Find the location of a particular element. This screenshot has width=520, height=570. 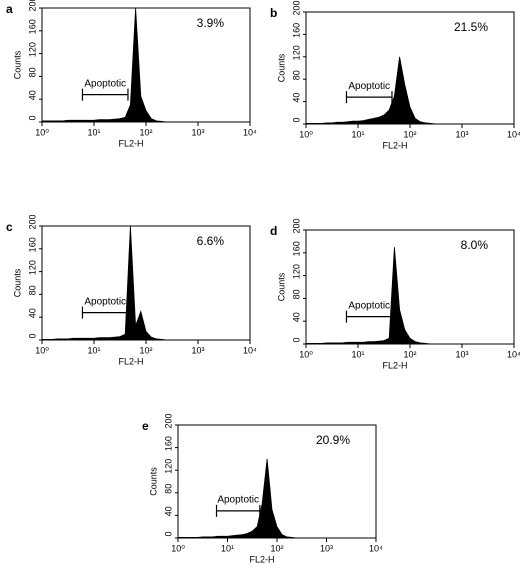

percentage: 6.6% is located at coordinates (211, 241).